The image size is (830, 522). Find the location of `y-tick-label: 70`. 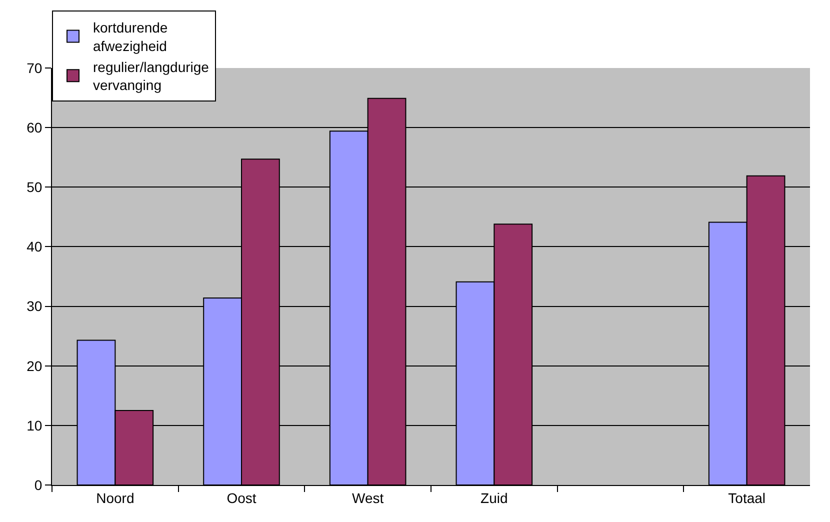

y-tick-label: 70 is located at coordinates (34, 68).